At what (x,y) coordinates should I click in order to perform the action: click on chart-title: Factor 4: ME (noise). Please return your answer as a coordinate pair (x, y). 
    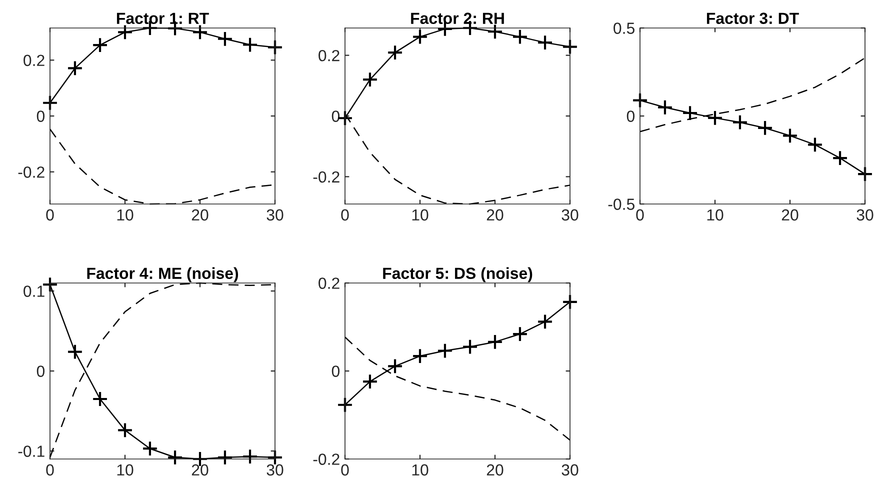
    Looking at the image, I should click on (162, 274).